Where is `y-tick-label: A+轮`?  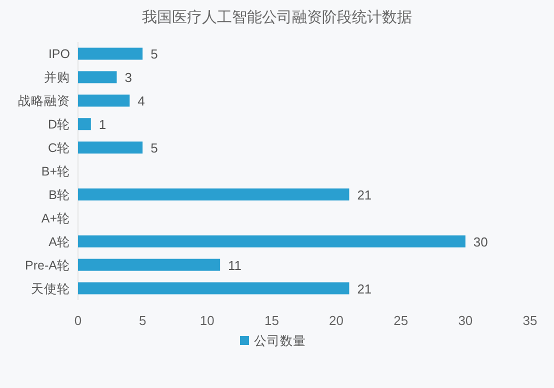
y-tick-label: A+轮 is located at coordinates (55, 218).